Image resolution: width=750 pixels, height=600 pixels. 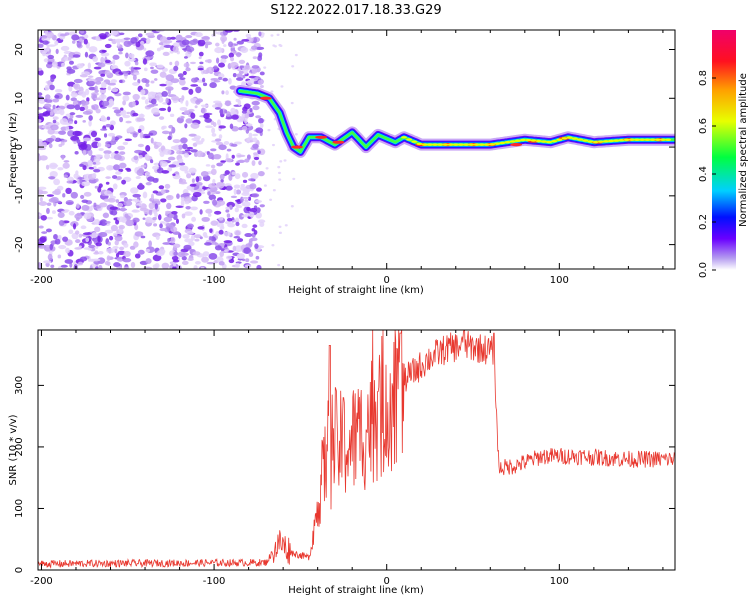 What do you see at coordinates (19, 244) in the screenshot?
I see `spectrogram-y-tick-label: -20` at bounding box center [19, 244].